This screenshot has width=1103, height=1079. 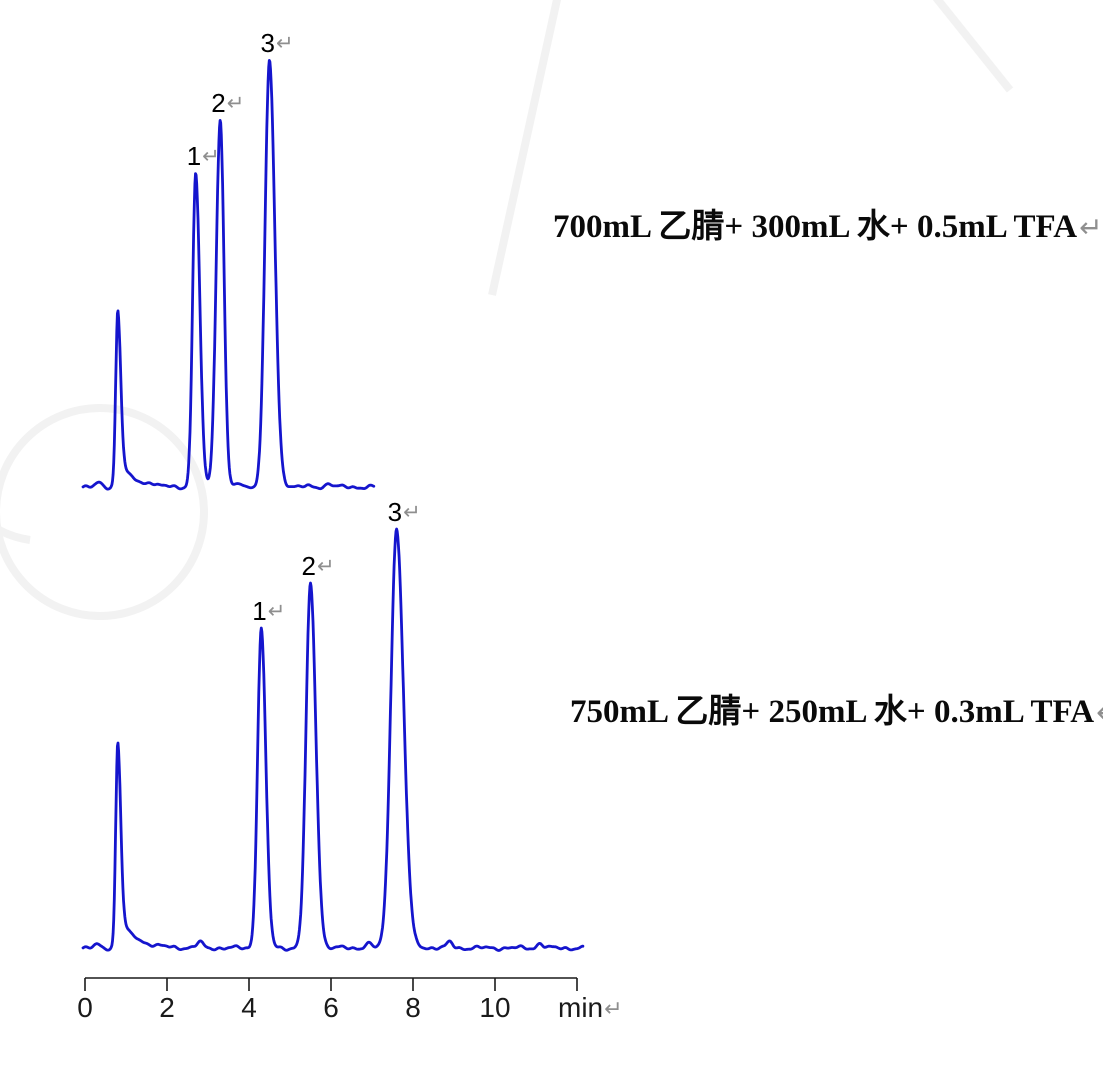 I want to click on x-axis-unit-label: min↵, so click(x=590, y=1008).